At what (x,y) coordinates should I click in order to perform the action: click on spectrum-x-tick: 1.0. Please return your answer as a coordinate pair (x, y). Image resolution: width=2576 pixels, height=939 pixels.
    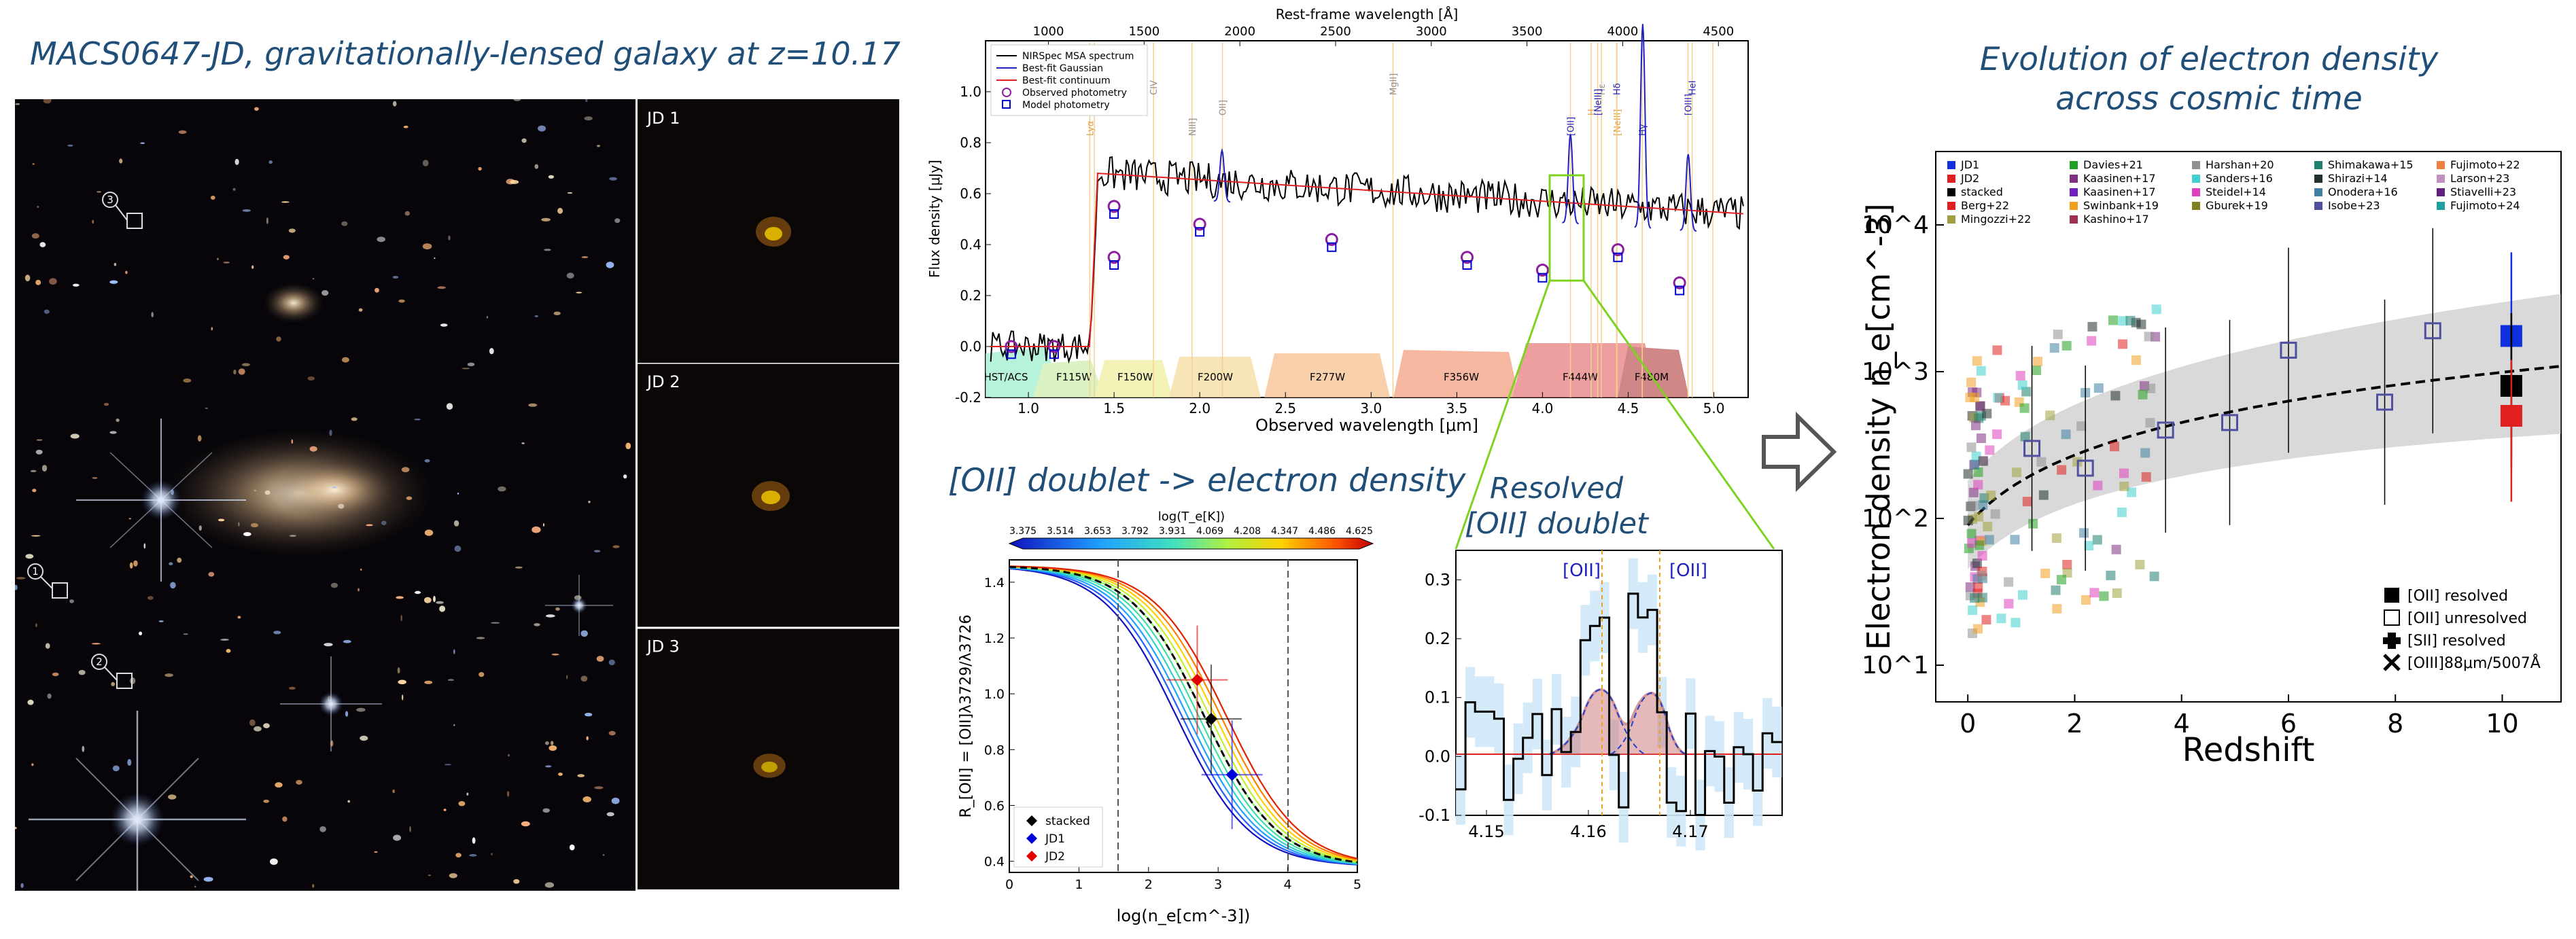
    Looking at the image, I should click on (1028, 408).